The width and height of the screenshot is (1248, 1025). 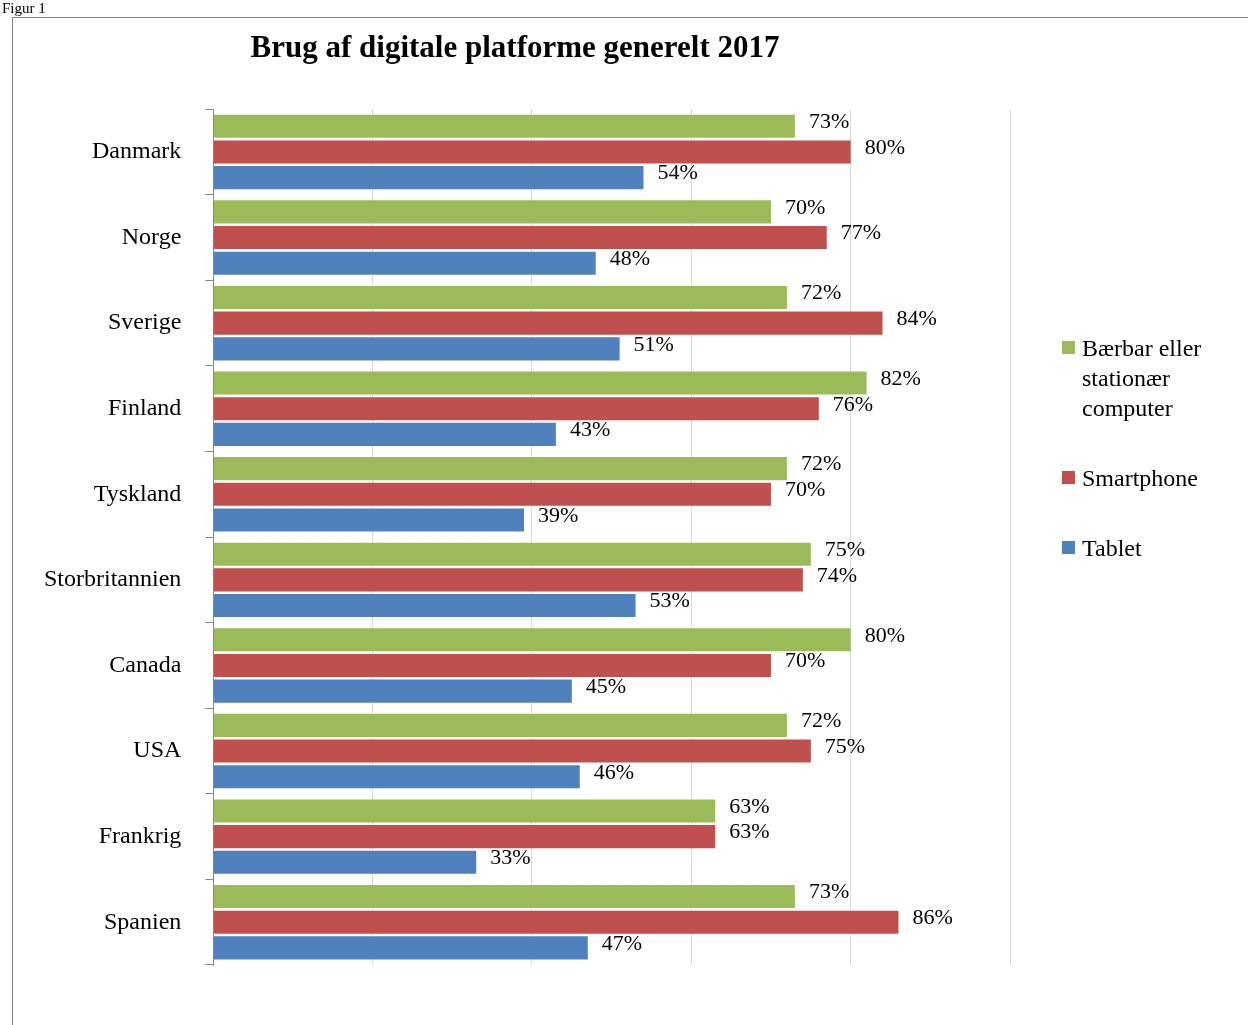 What do you see at coordinates (142, 920) in the screenshot?
I see `y-tick-label: Spanien` at bounding box center [142, 920].